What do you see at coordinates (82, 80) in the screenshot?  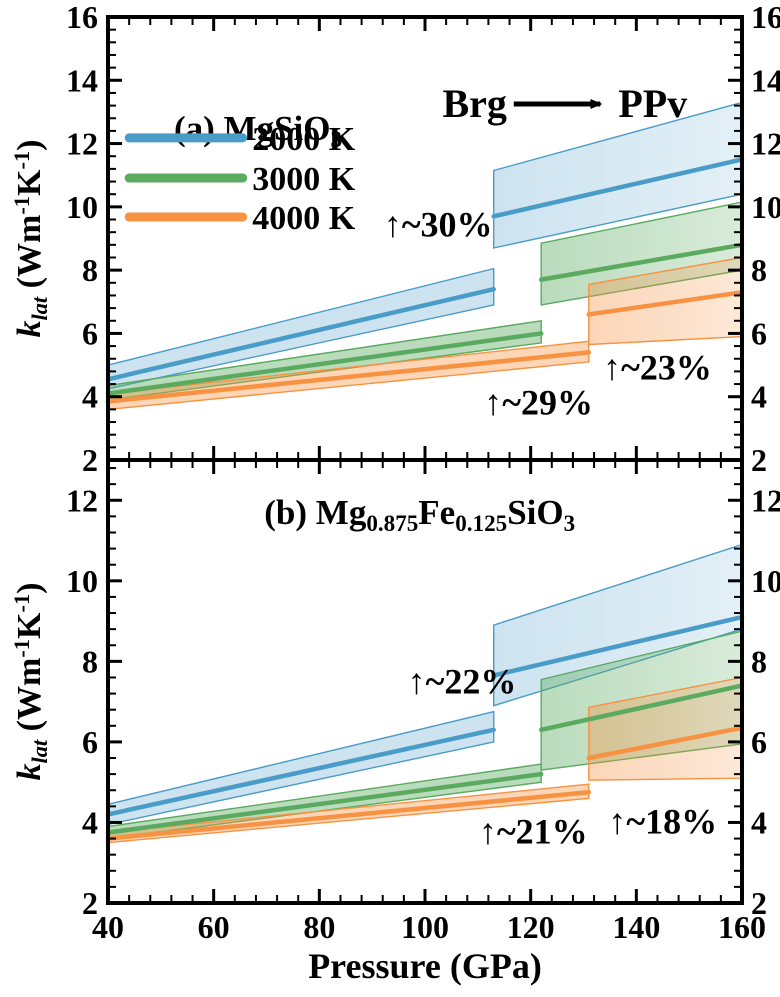 I see `ytick-label-left: 14` at bounding box center [82, 80].